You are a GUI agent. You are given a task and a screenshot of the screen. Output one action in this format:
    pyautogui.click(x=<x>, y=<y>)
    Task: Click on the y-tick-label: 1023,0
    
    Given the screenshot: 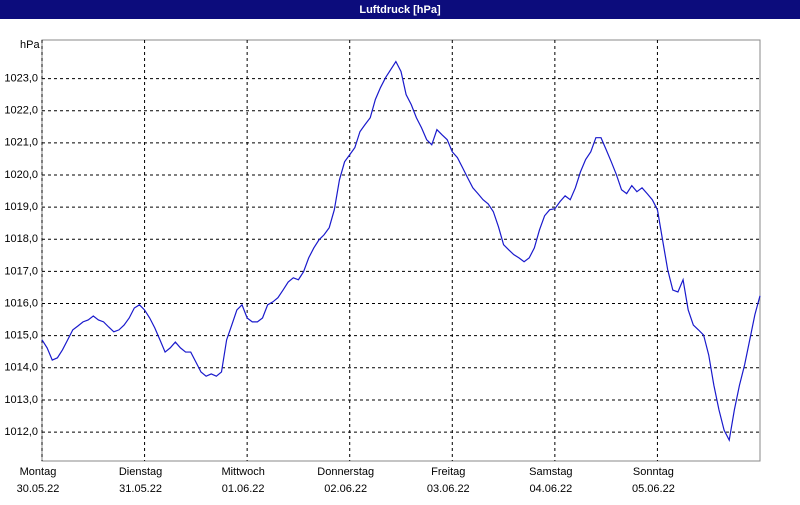 What is the action you would take?
    pyautogui.click(x=21, y=78)
    